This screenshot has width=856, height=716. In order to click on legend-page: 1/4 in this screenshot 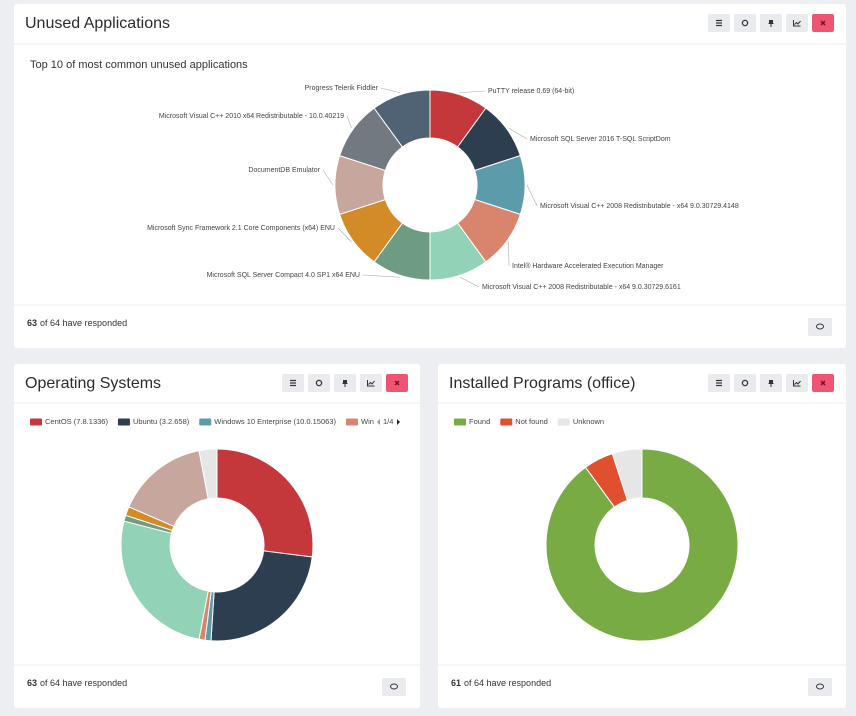, I will do `click(388, 421)`.